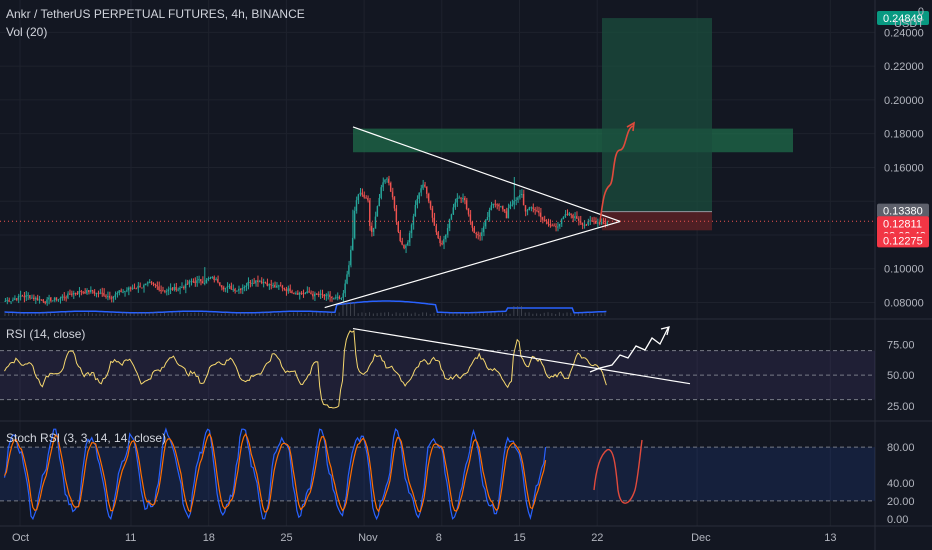 The height and width of the screenshot is (550, 932). Describe the element at coordinates (27, 32) in the screenshot. I see `volume-label: Vol (20)` at that location.